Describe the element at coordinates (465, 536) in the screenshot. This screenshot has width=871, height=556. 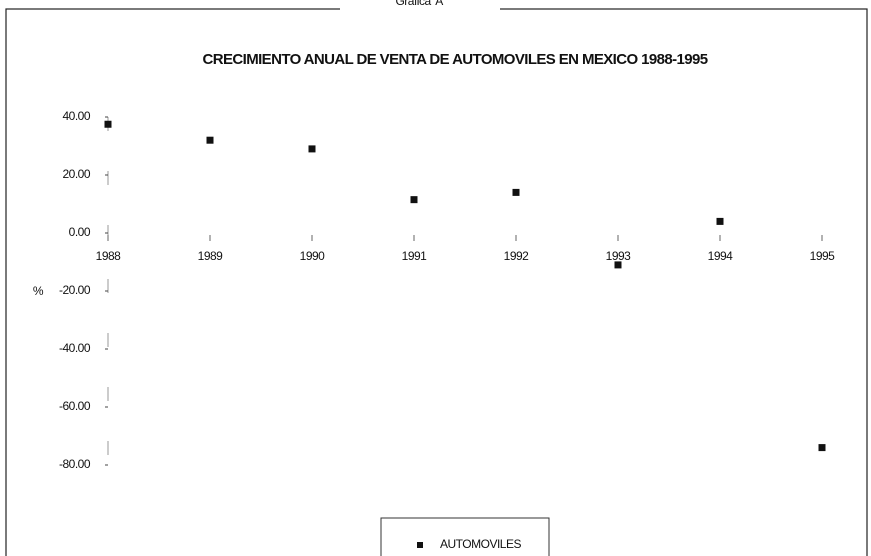
I see `legend-box` at that location.